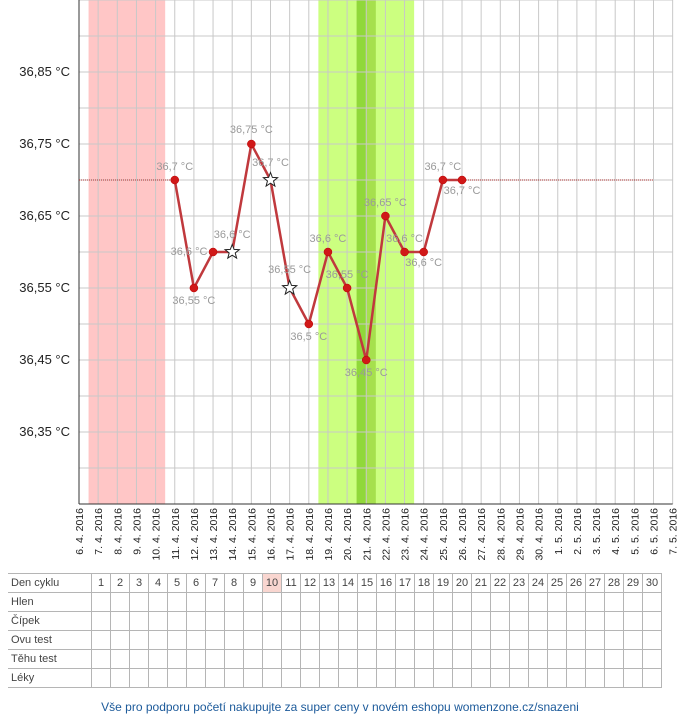 The width and height of the screenshot is (680, 720). Describe the element at coordinates (291, 583) in the screenshot. I see `cycle-day-cell: 11` at that location.